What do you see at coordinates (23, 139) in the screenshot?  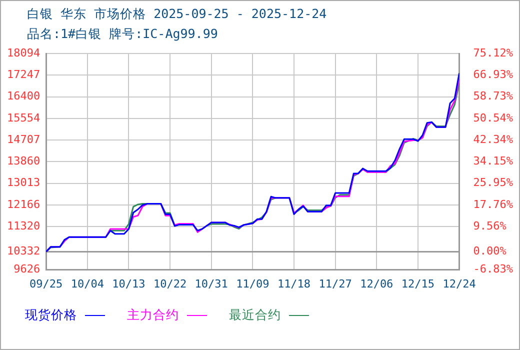 I see `y-tick-label: 14707` at bounding box center [23, 139].